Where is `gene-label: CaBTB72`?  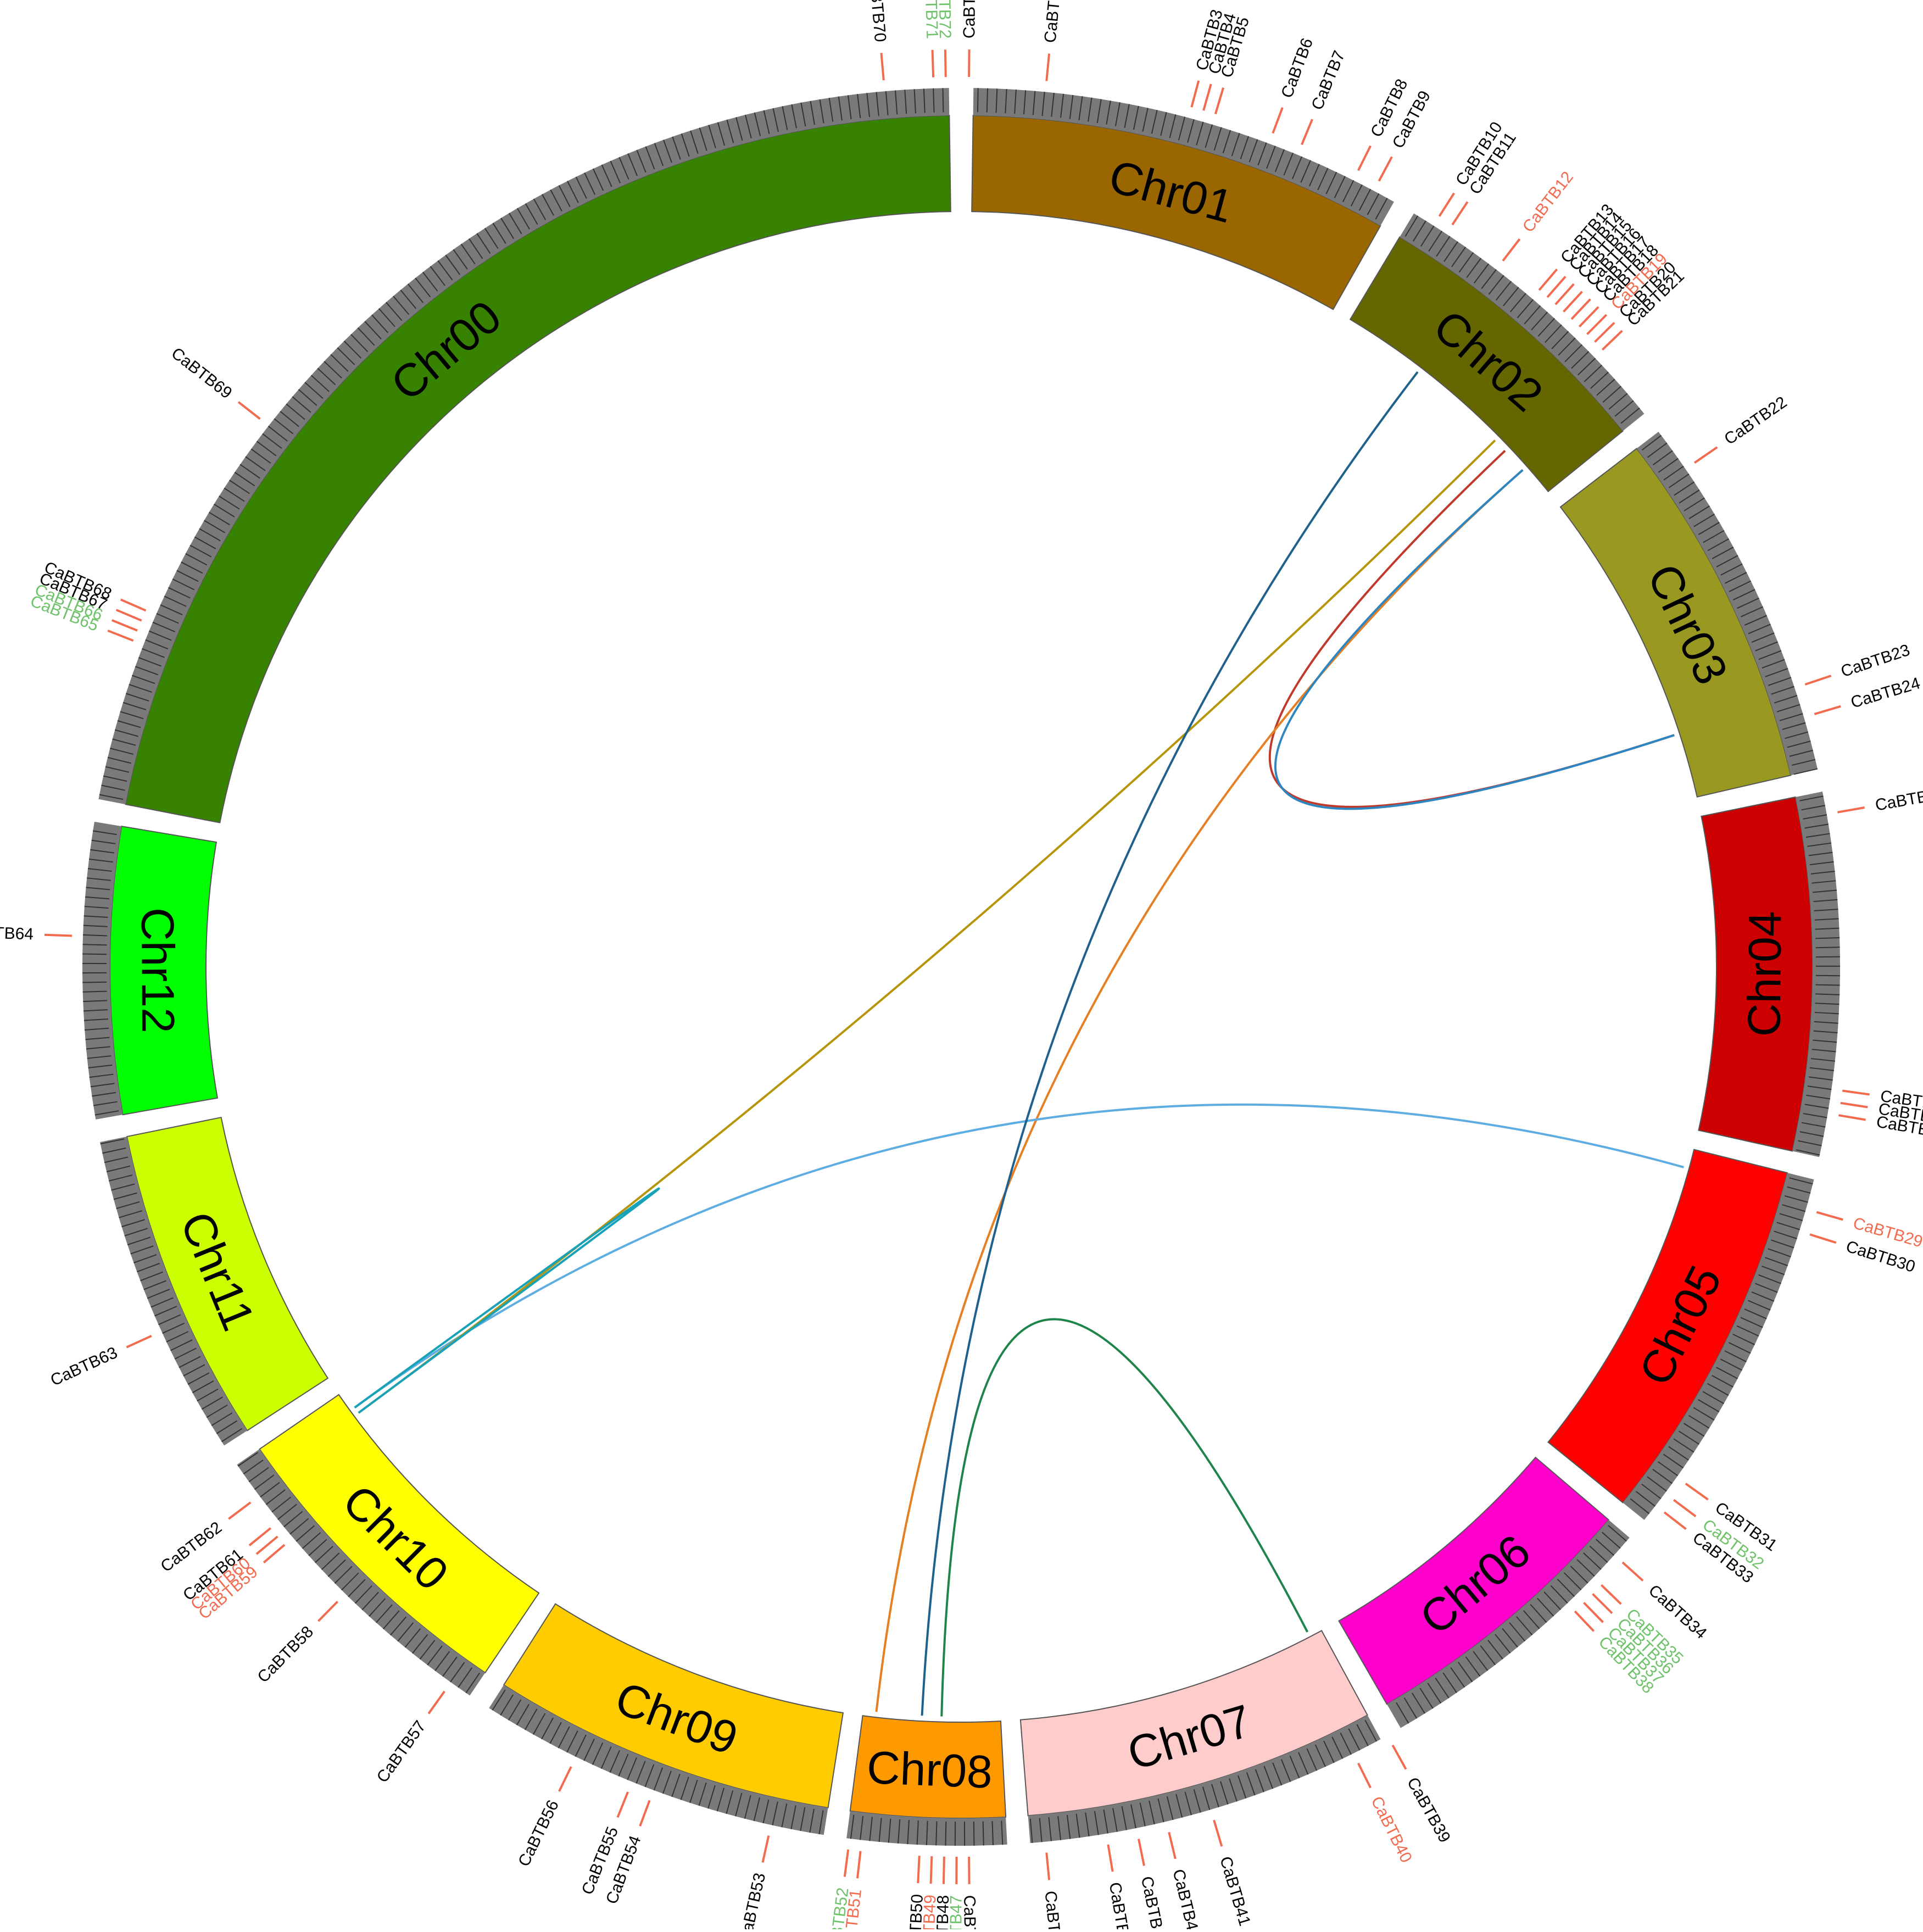
gene-label: CaBTB72 is located at coordinates (944, 19).